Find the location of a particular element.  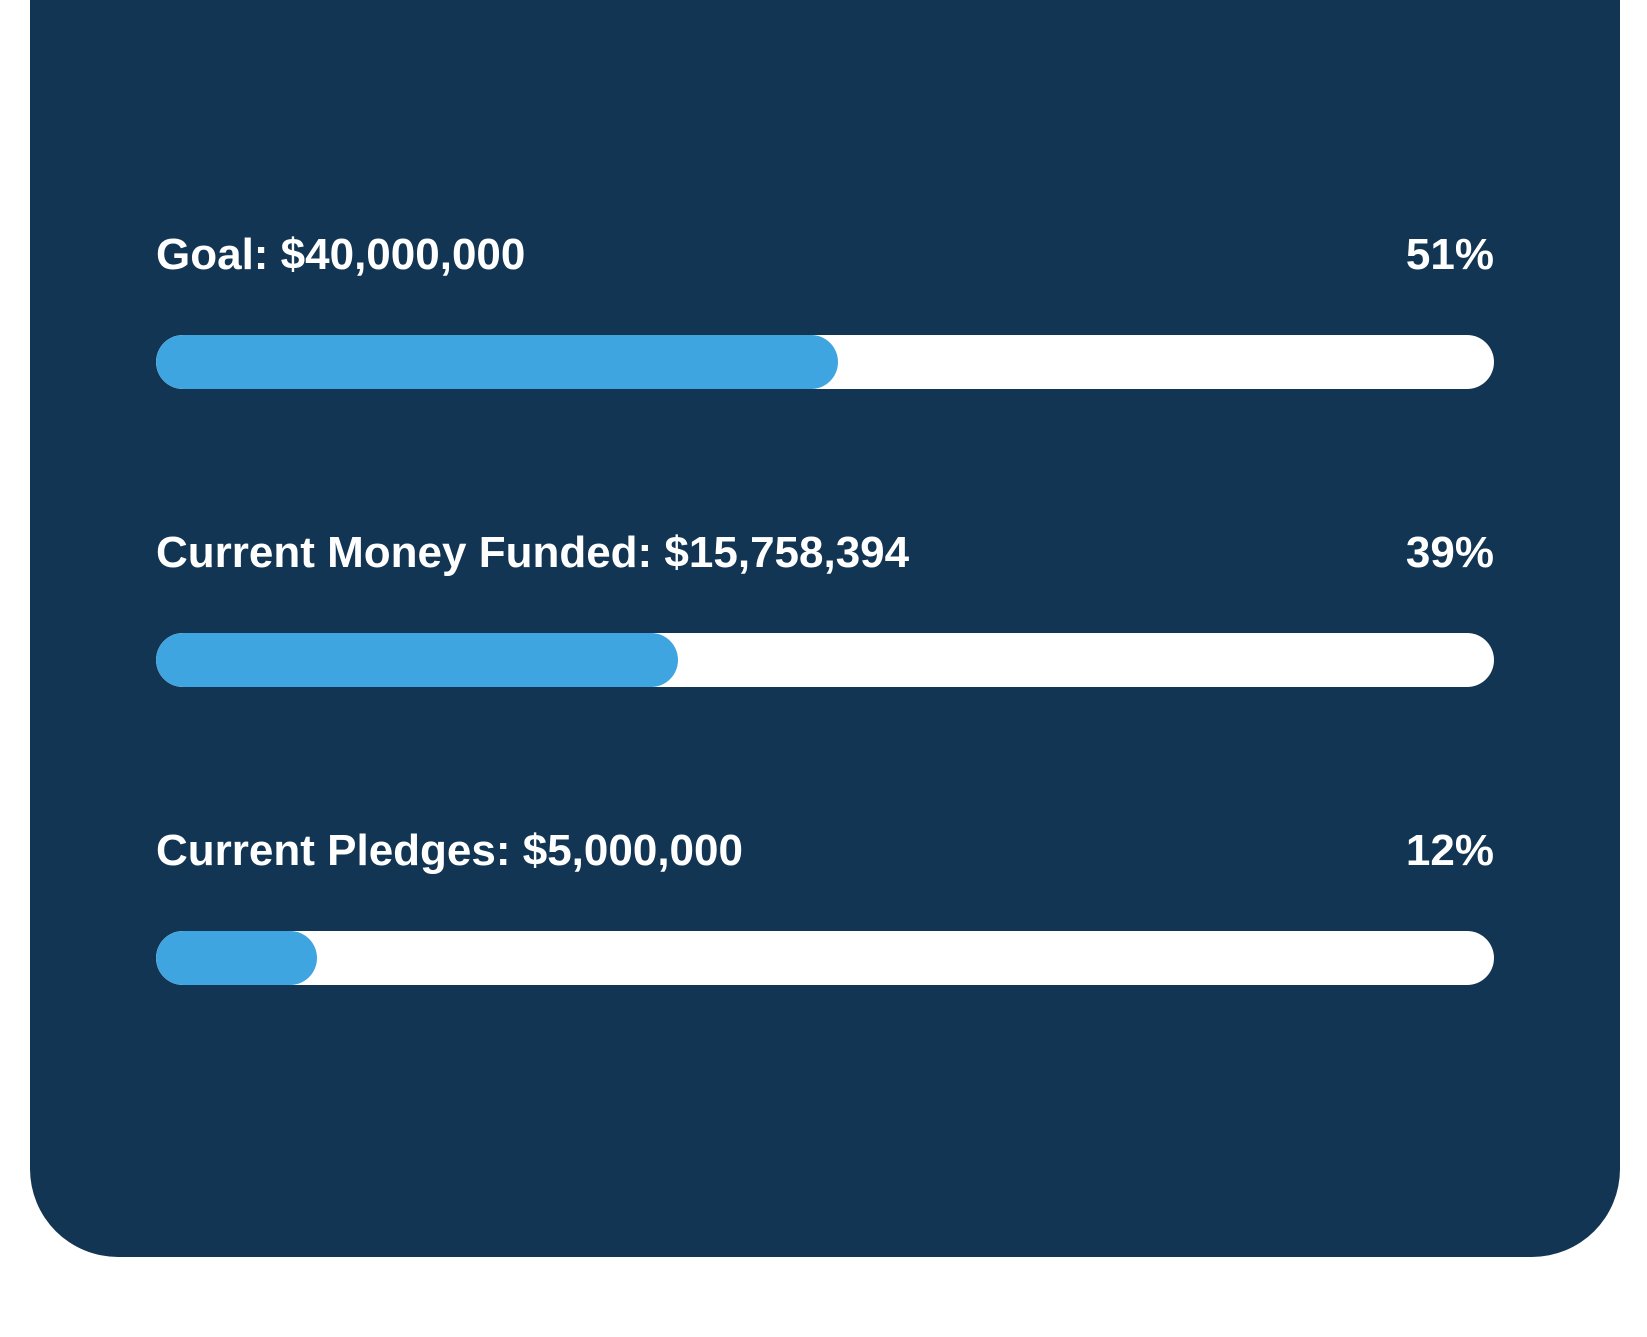

progress-item-pledges: Current Pledges: $5,000,000 12% is located at coordinates (825, 903).